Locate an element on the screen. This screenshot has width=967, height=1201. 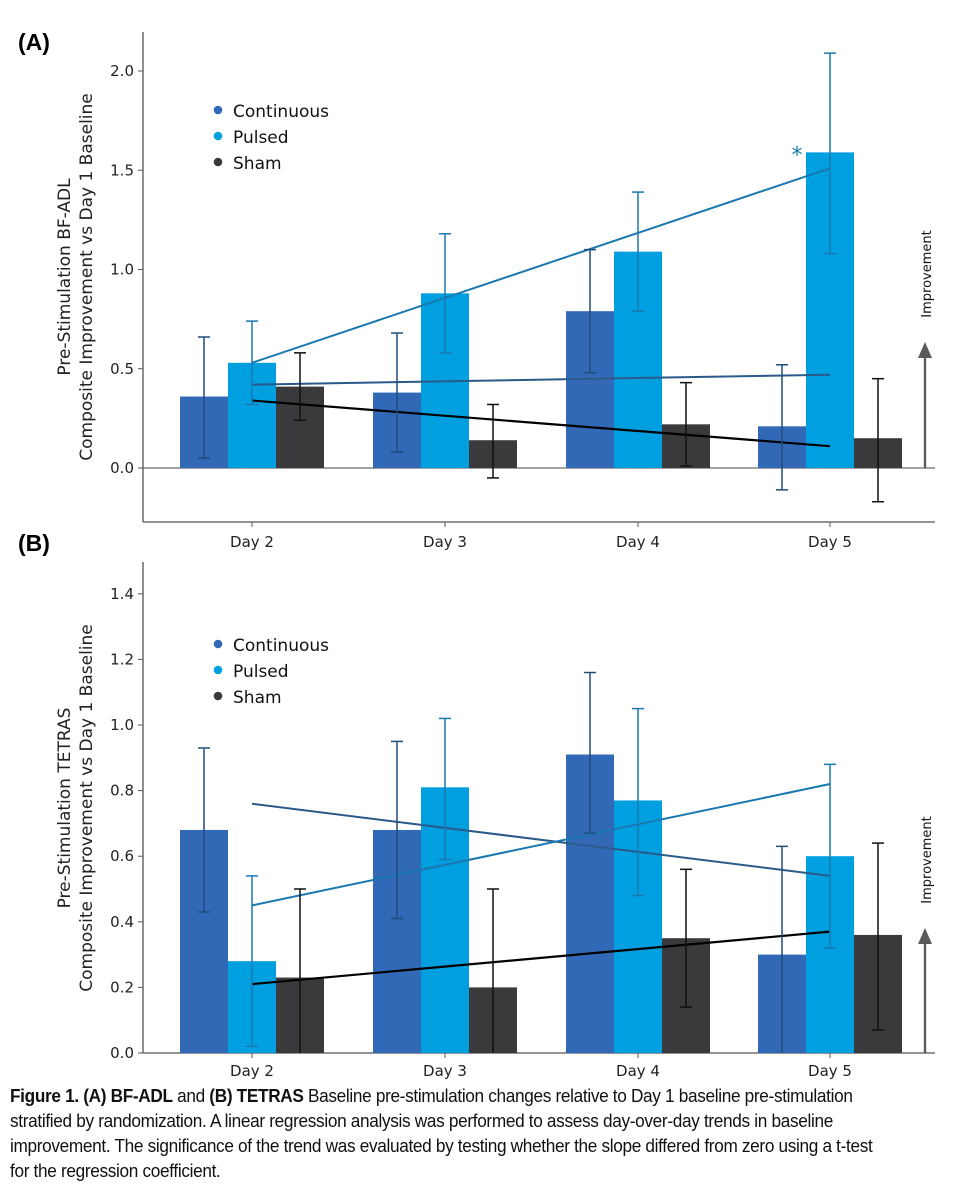
y-axis-title-line: Pre-Stimulation BF-ADL is located at coordinates (65, 277).